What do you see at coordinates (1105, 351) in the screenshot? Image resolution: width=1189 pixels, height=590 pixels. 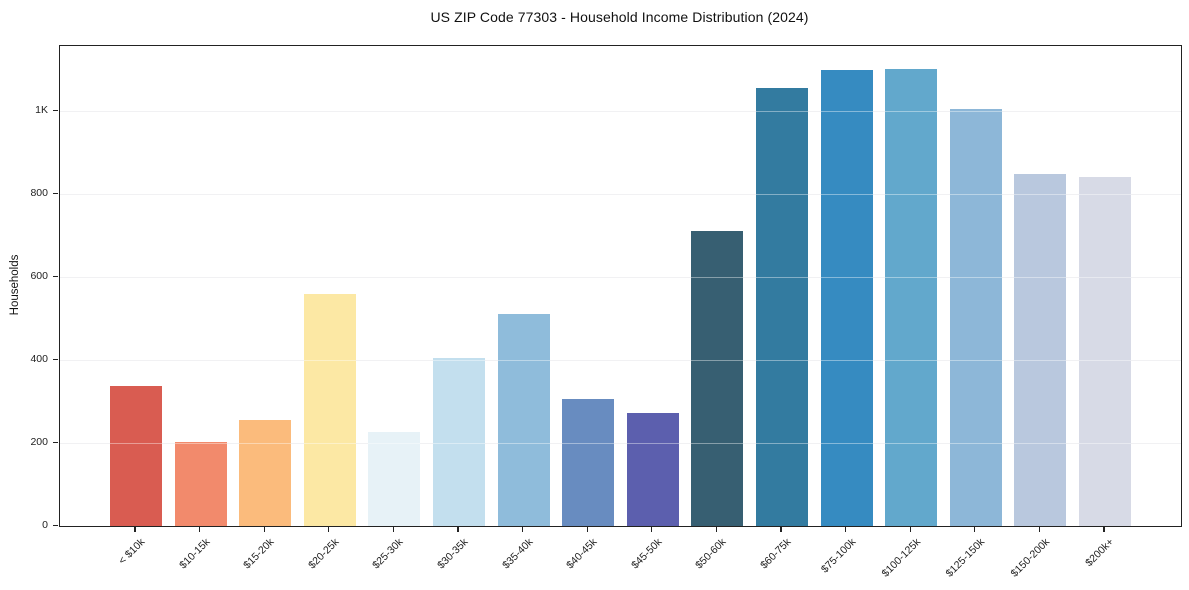 I see `bar-200k` at bounding box center [1105, 351].